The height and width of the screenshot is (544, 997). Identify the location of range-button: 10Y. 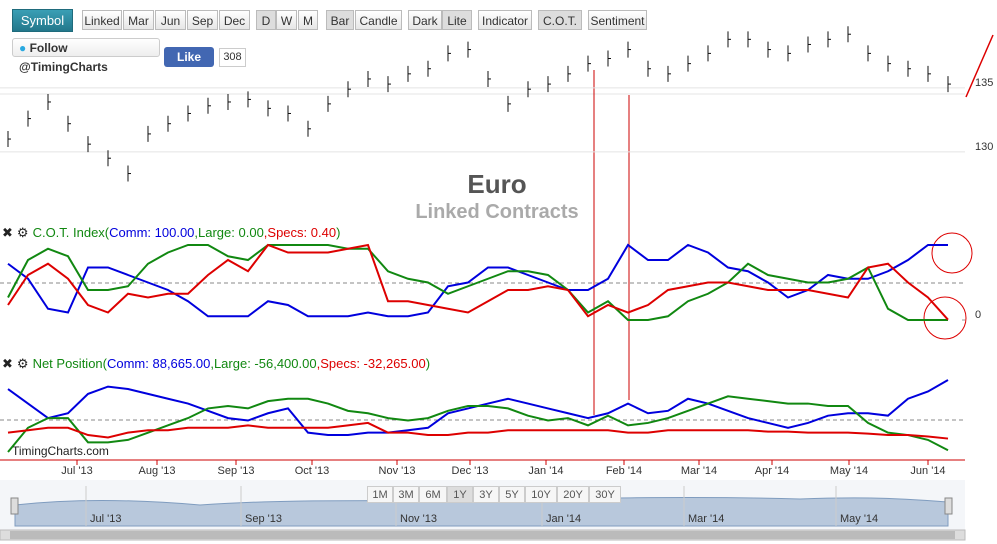
(541, 494).